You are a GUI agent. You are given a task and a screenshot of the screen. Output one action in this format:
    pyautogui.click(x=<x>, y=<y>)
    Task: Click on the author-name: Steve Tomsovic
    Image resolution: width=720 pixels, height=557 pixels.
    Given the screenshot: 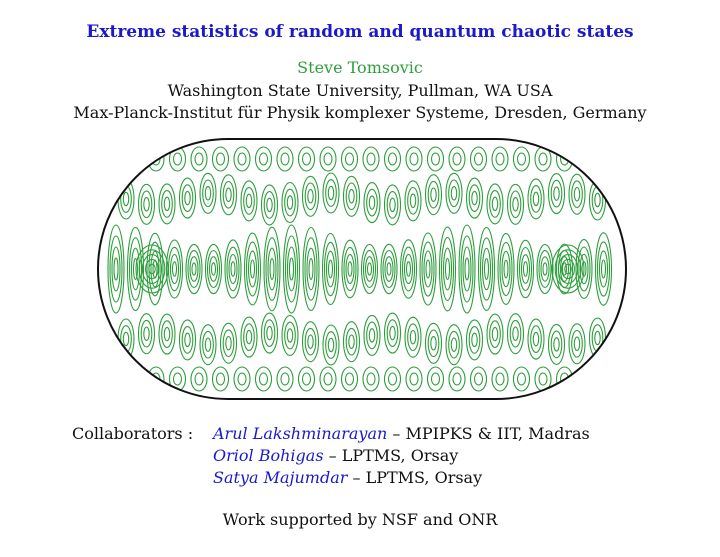 What is the action you would take?
    pyautogui.click(x=360, y=67)
    